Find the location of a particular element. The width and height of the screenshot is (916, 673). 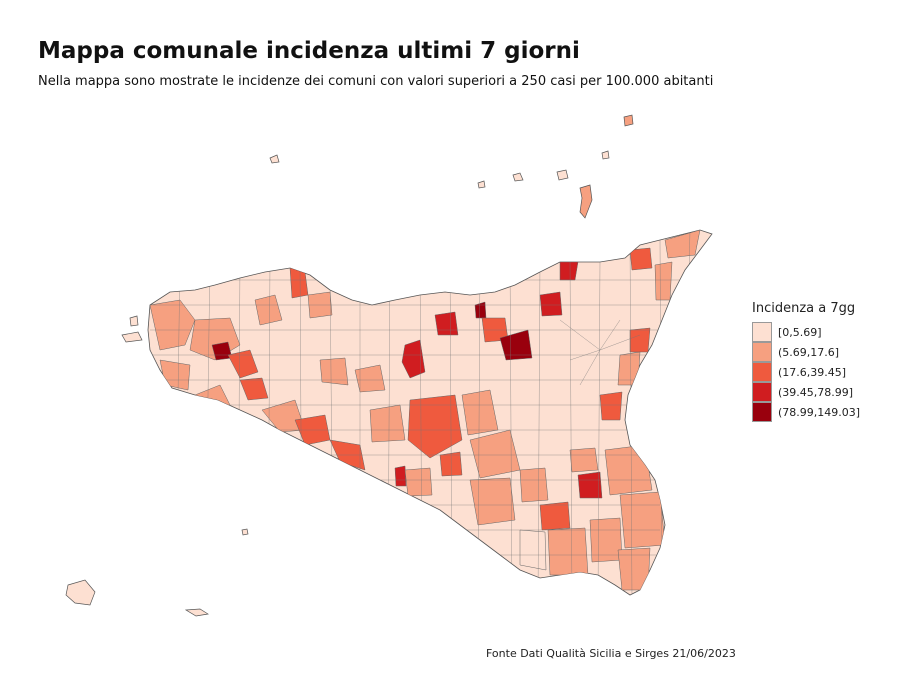

legend-label: [0,5.69] is located at coordinates (800, 332).